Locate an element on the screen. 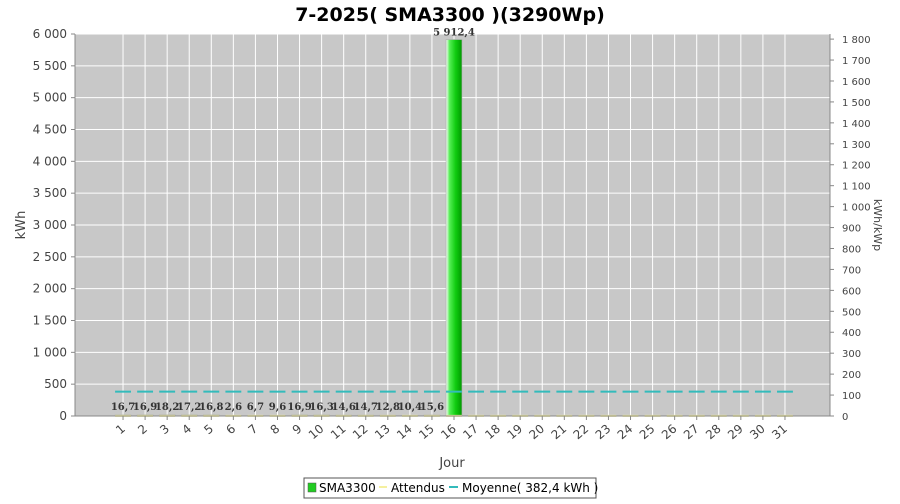 This screenshot has height=504, width=900. y2-tick-label: 1 400 is located at coordinates (856, 124).